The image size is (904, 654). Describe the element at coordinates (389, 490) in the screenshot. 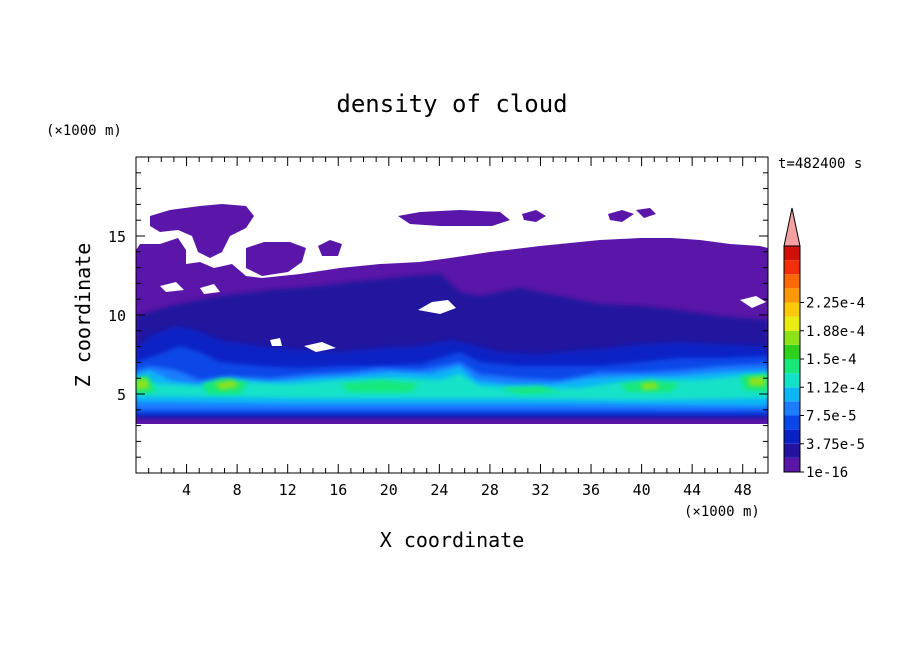

I see `x-tick-label: 20` at that location.